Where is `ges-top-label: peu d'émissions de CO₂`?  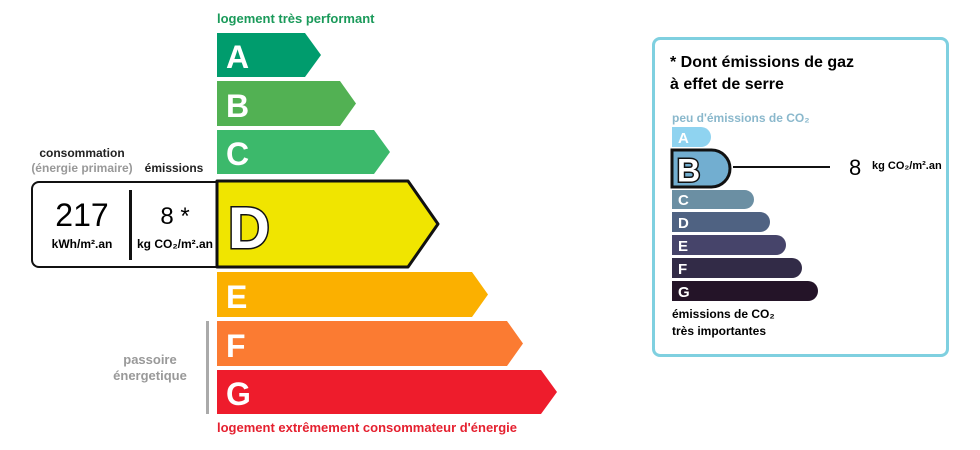 ges-top-label: peu d'émissions de CO₂ is located at coordinates (741, 118).